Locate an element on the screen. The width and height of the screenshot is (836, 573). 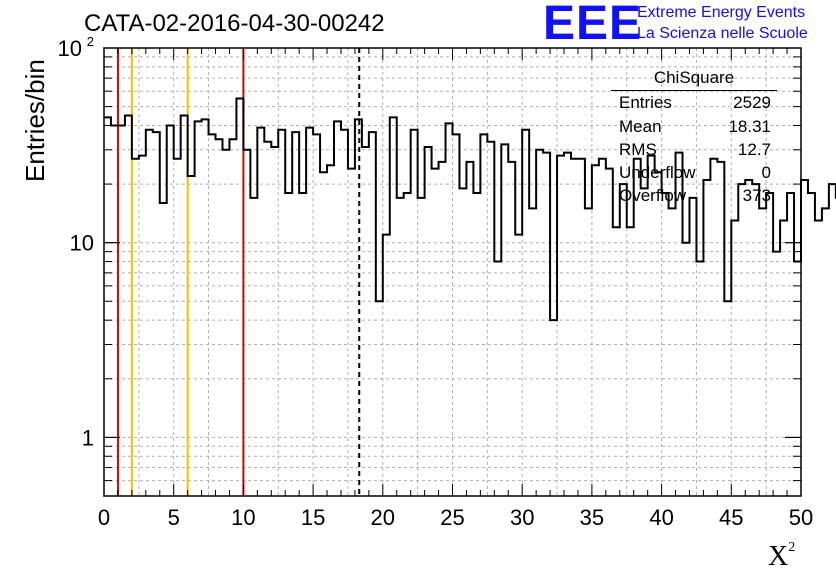
eee-logo: EEE is located at coordinates (593, 25).